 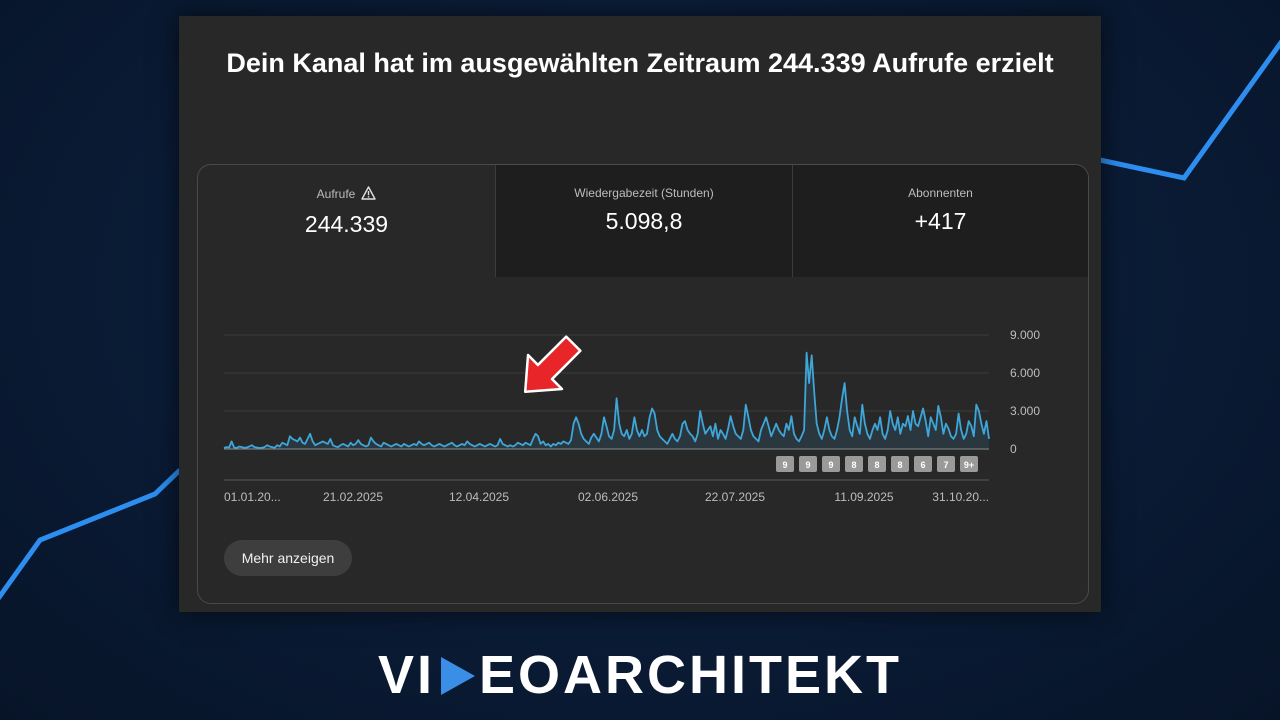 What do you see at coordinates (369, 194) in the screenshot?
I see `warning-triangle-icon` at bounding box center [369, 194].